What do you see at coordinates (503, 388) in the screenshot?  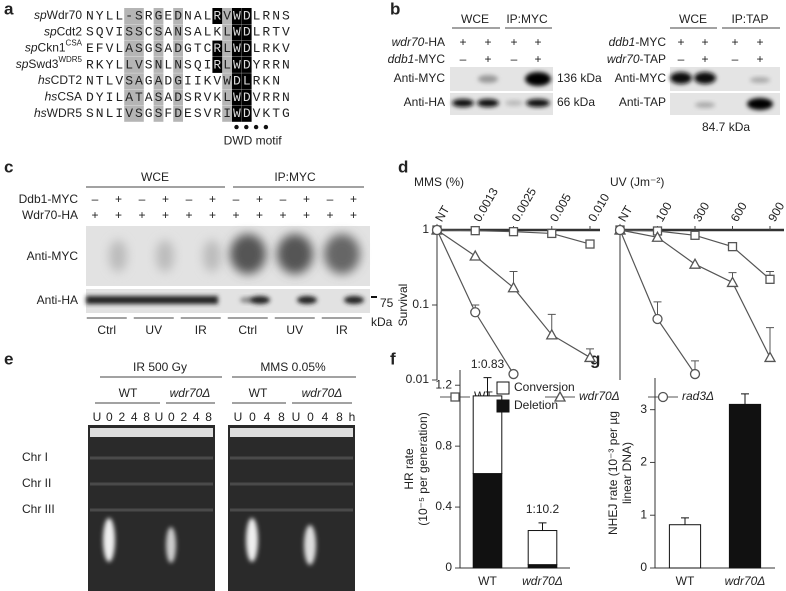 I see `legend-swatch` at bounding box center [503, 388].